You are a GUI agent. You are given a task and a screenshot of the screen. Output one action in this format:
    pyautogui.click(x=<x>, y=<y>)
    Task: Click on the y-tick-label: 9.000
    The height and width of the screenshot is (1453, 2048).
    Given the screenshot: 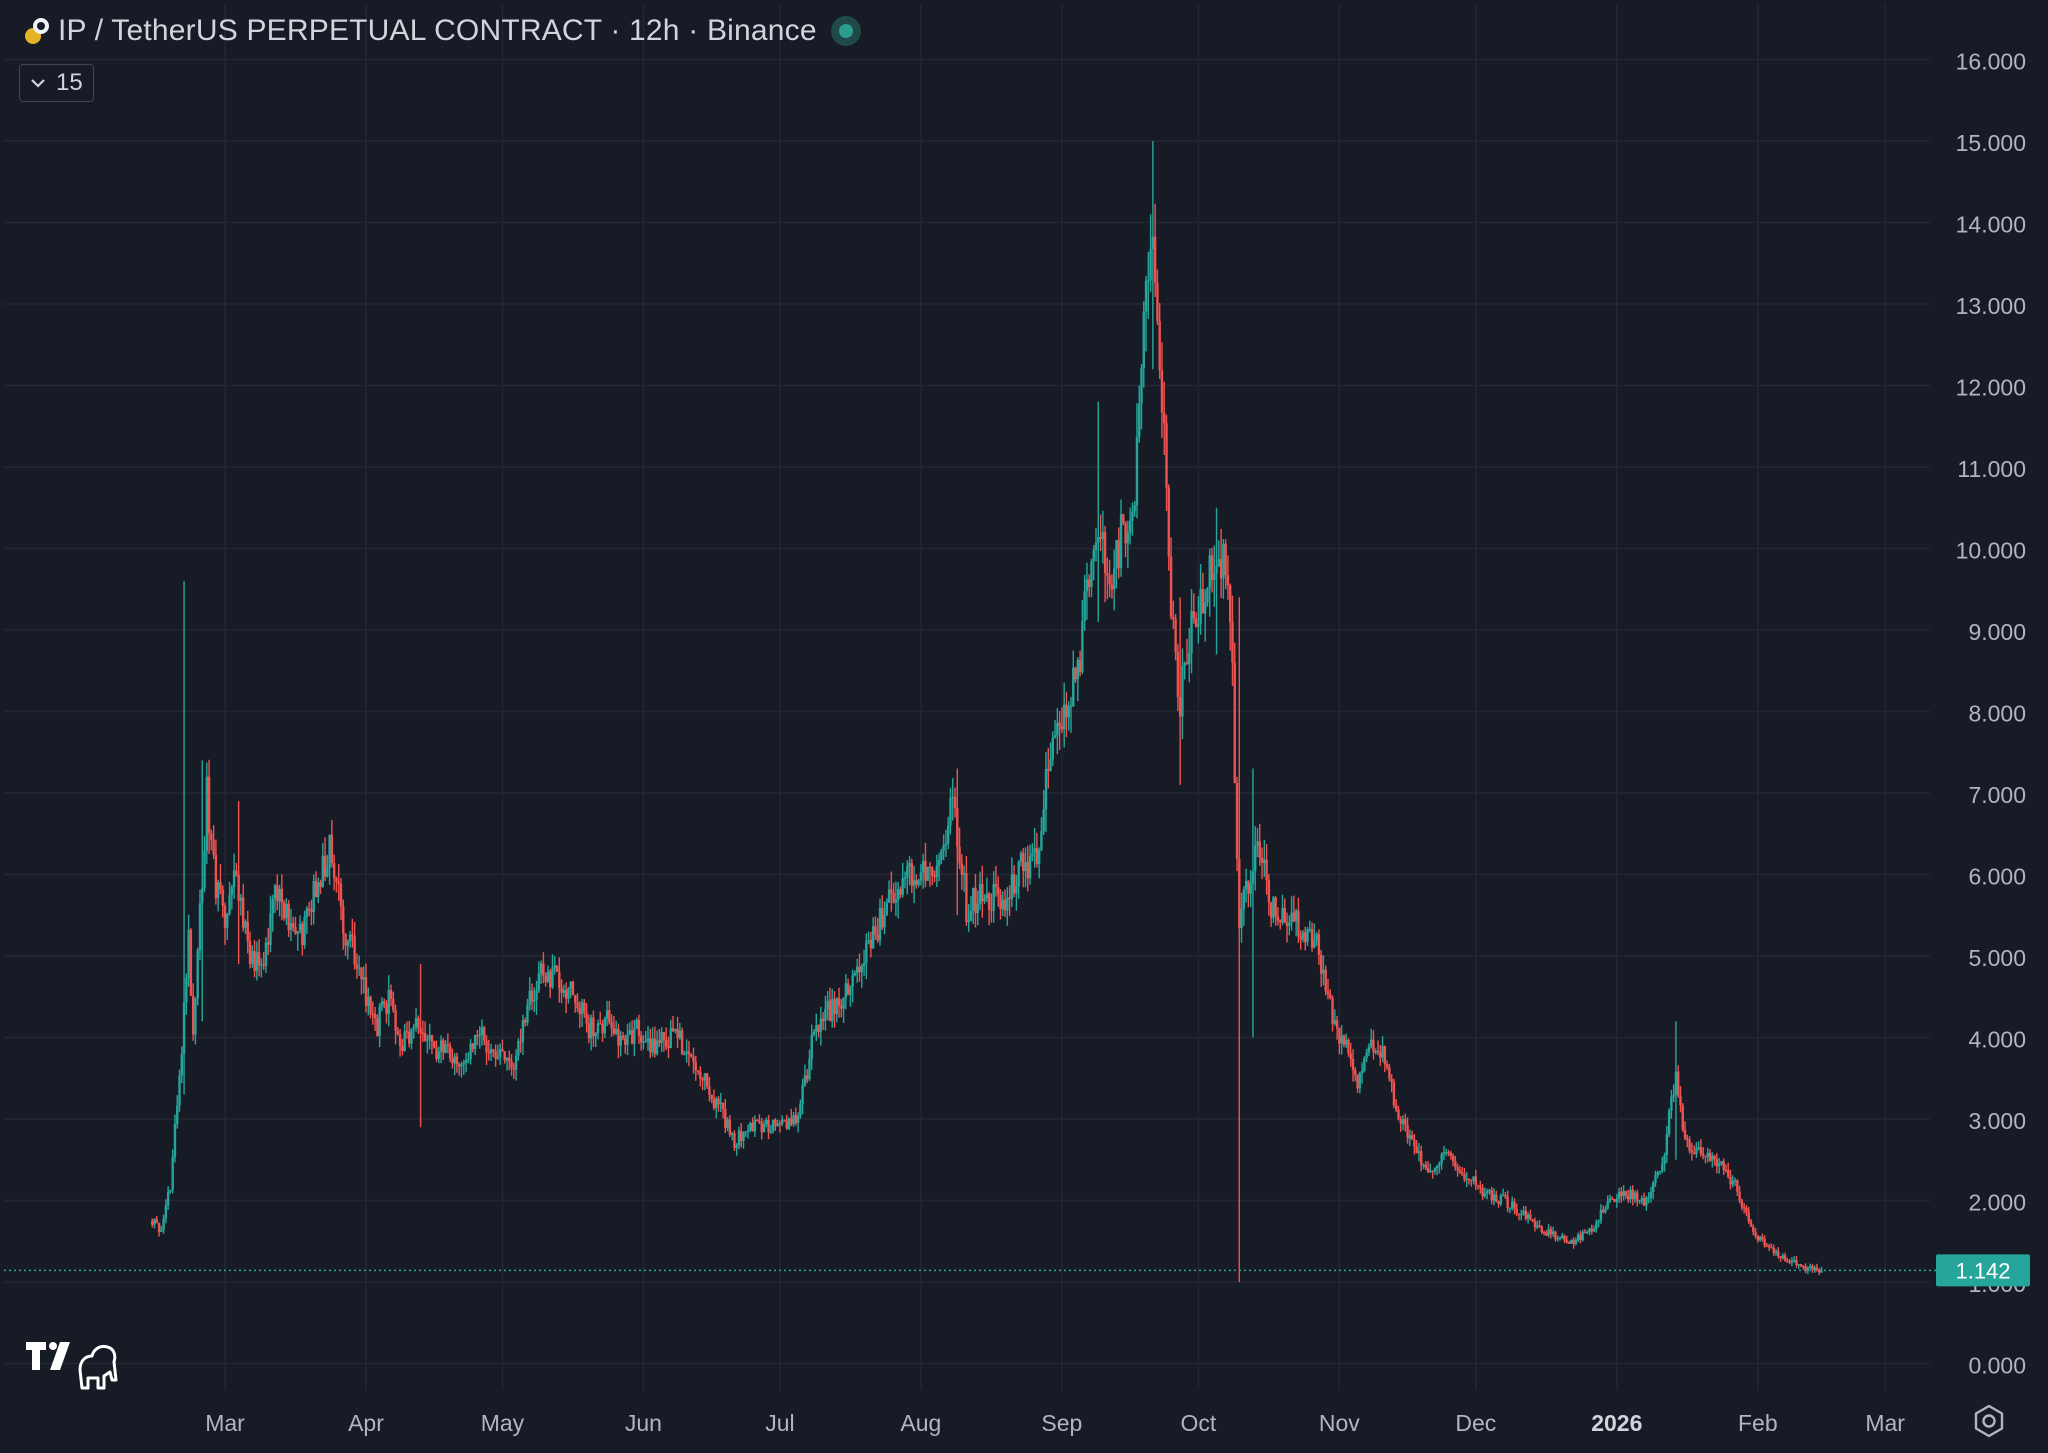 What is the action you would take?
    pyautogui.click(x=1997, y=632)
    